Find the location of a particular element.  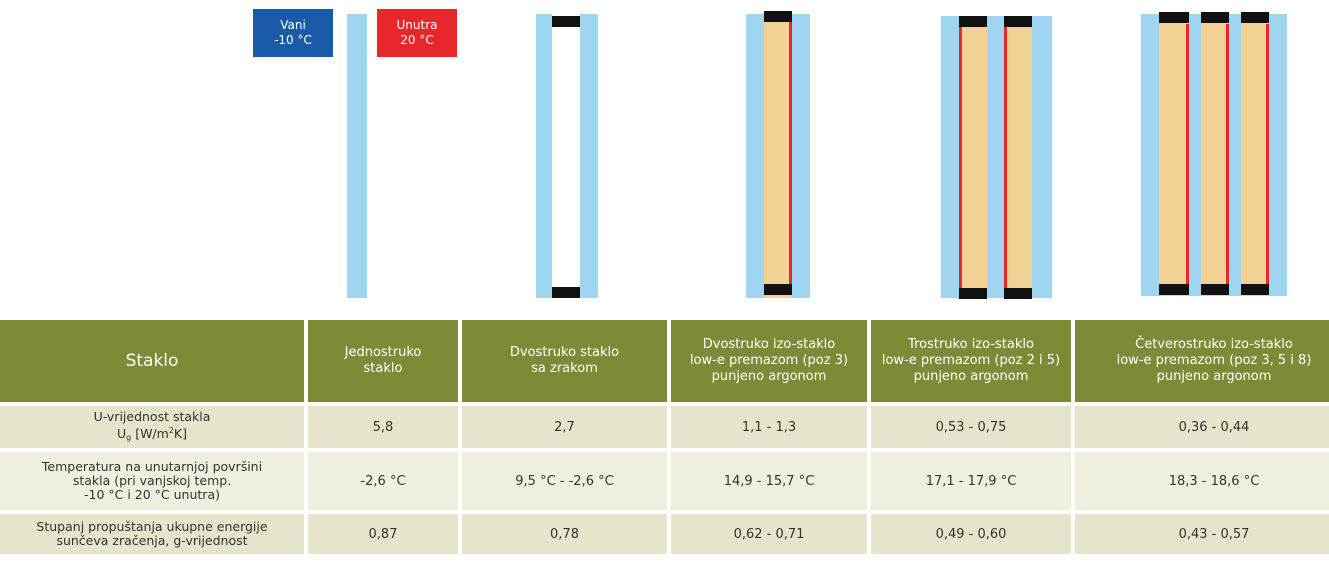

header-single-glazing: Jednostruko staklo is located at coordinates (383, 361).